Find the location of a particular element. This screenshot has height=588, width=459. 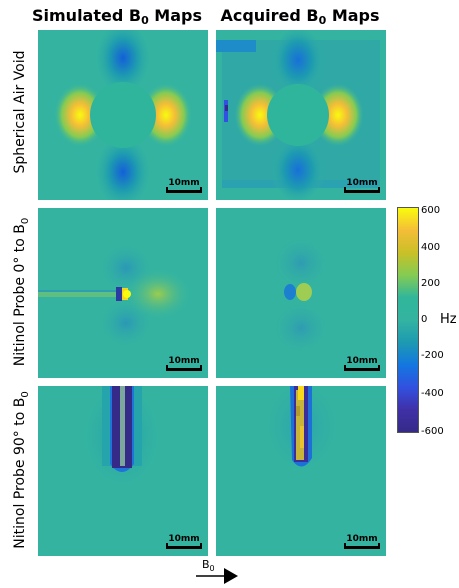

colorbar-tick-minus-600: -600 is located at coordinates (432, 431).